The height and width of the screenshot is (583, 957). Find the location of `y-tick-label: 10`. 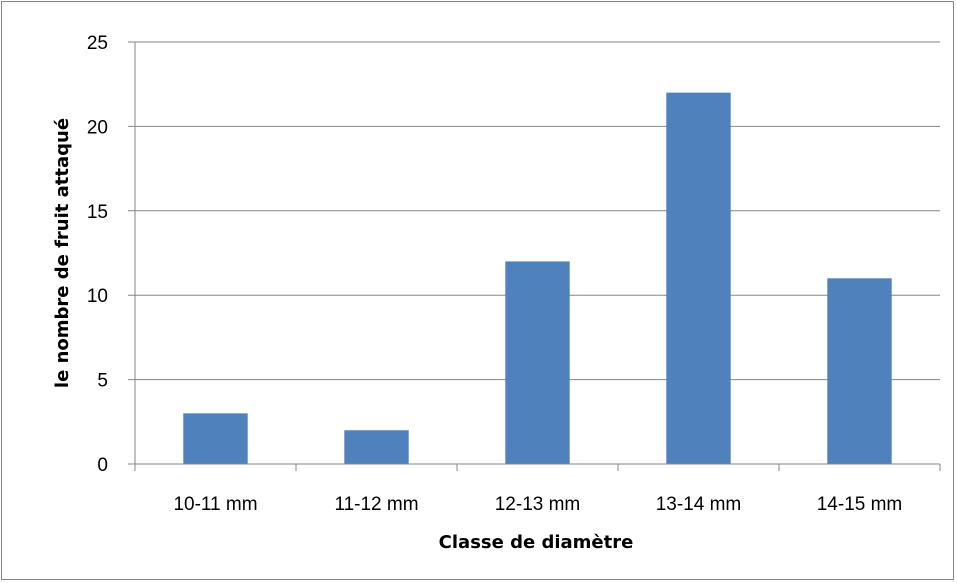

y-tick-label: 10 is located at coordinates (97, 296).